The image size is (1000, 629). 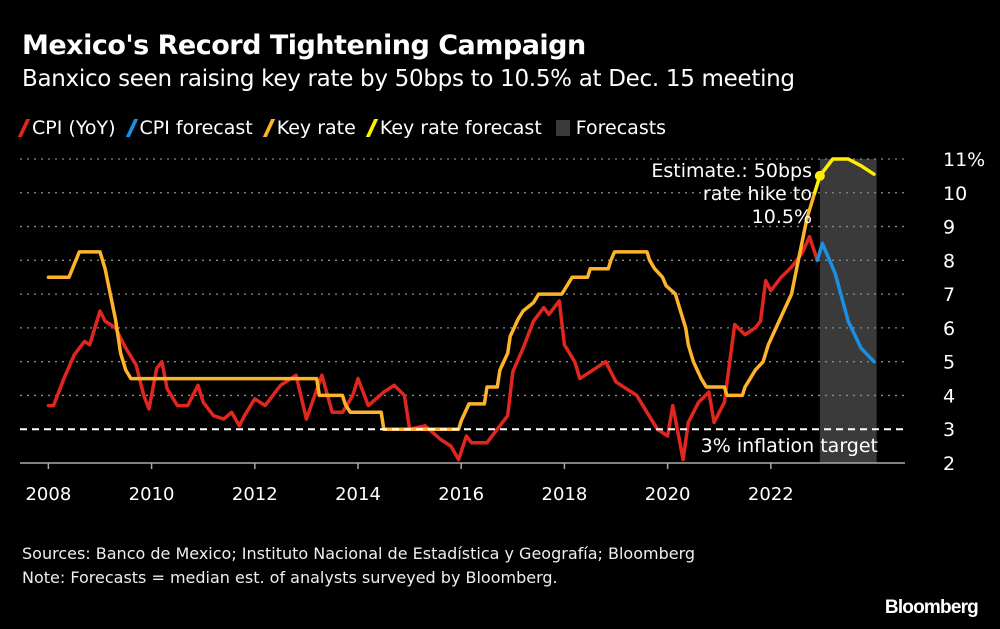 What do you see at coordinates (565, 494) in the screenshot?
I see `x-tick-label: 2018` at bounding box center [565, 494].